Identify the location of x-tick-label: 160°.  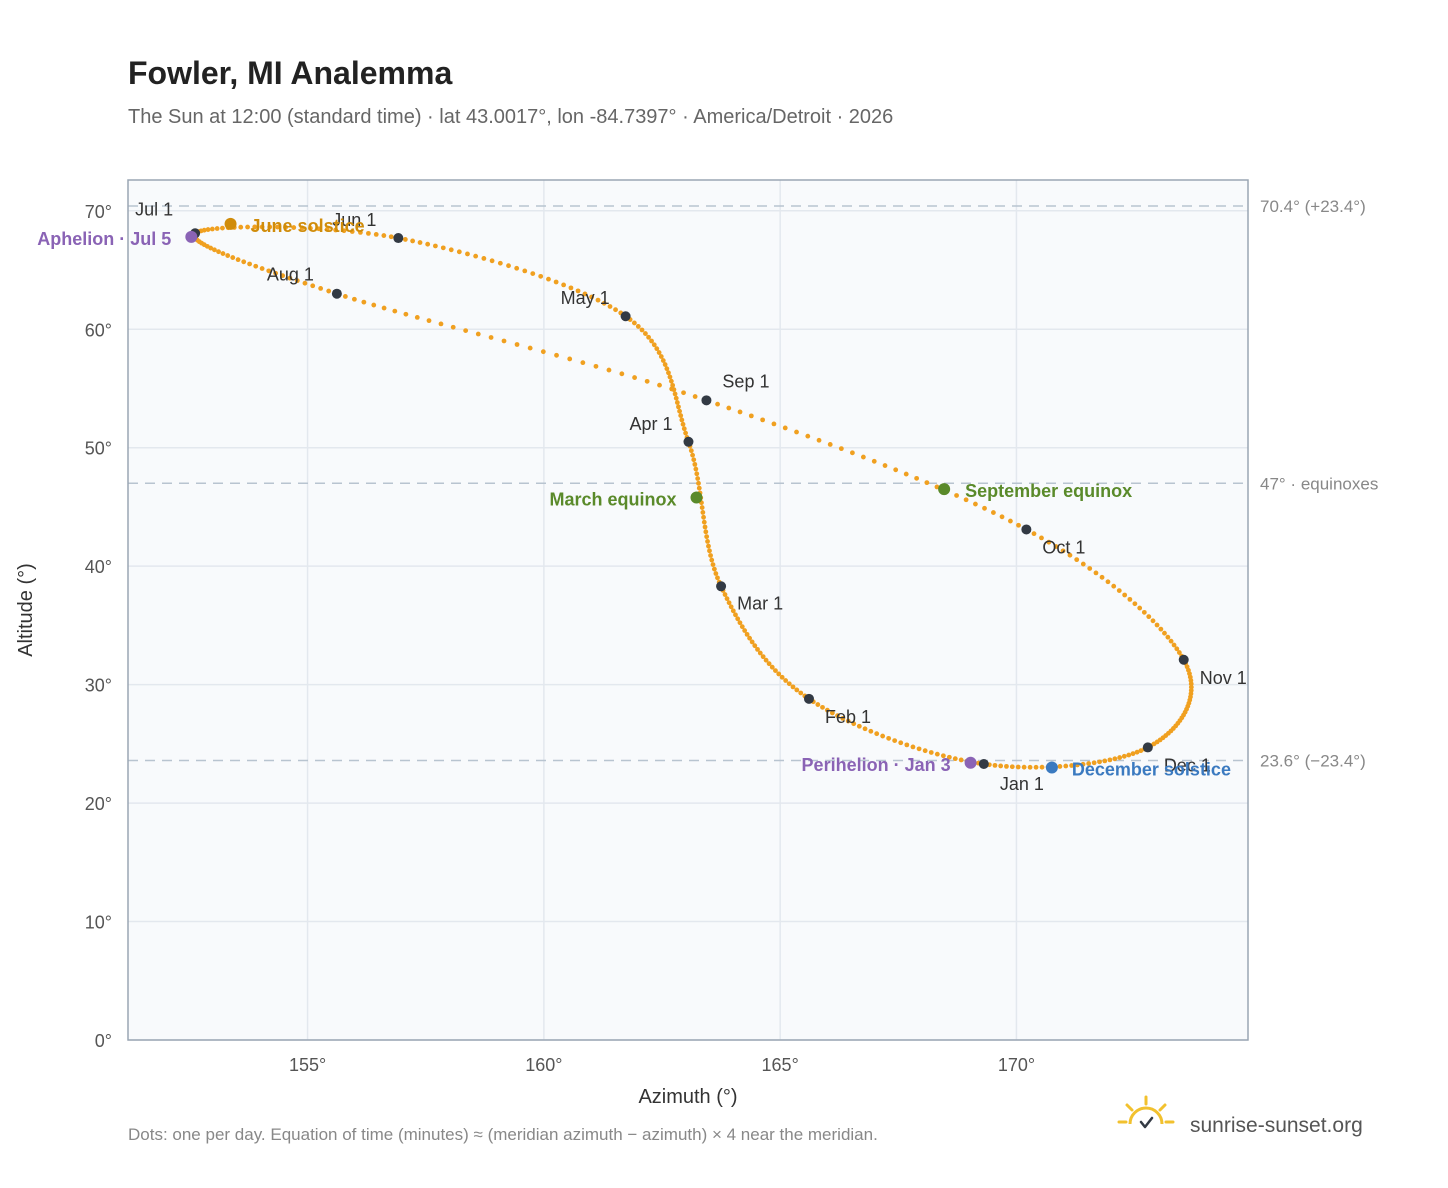
(543, 1065).